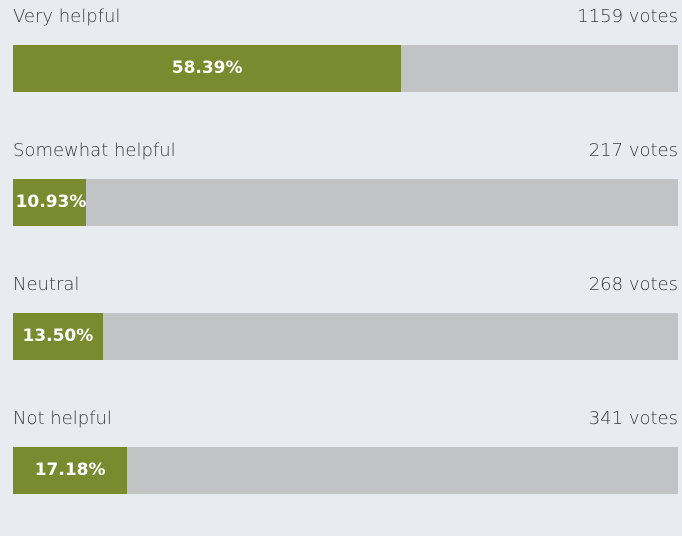 The height and width of the screenshot is (536, 682). Describe the element at coordinates (62, 418) in the screenshot. I see `option-label: Not helpful` at that location.